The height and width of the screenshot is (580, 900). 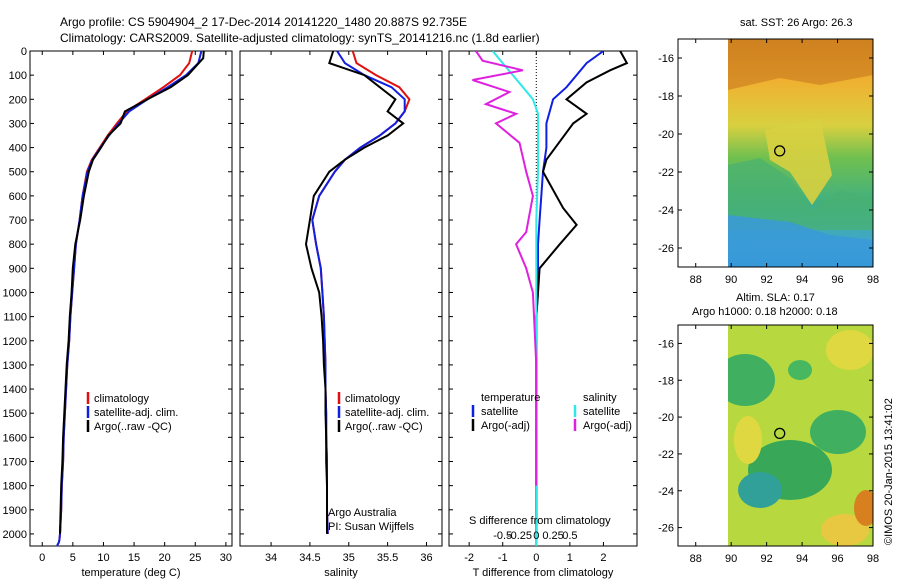 What do you see at coordinates (18, 100) in the screenshot?
I see `y-tick-label: 200` at bounding box center [18, 100].